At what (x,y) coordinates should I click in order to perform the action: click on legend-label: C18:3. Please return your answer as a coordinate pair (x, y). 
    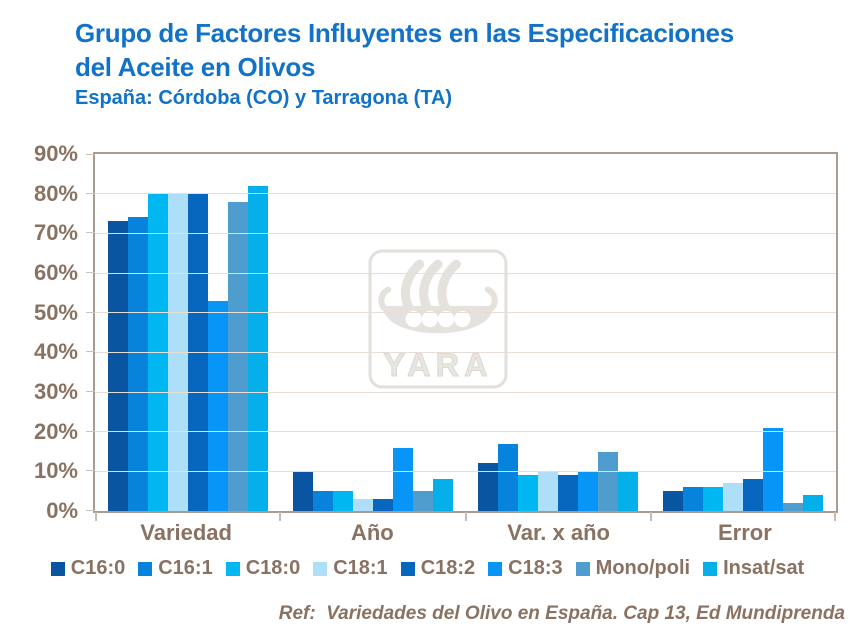
    Looking at the image, I should click on (535, 568).